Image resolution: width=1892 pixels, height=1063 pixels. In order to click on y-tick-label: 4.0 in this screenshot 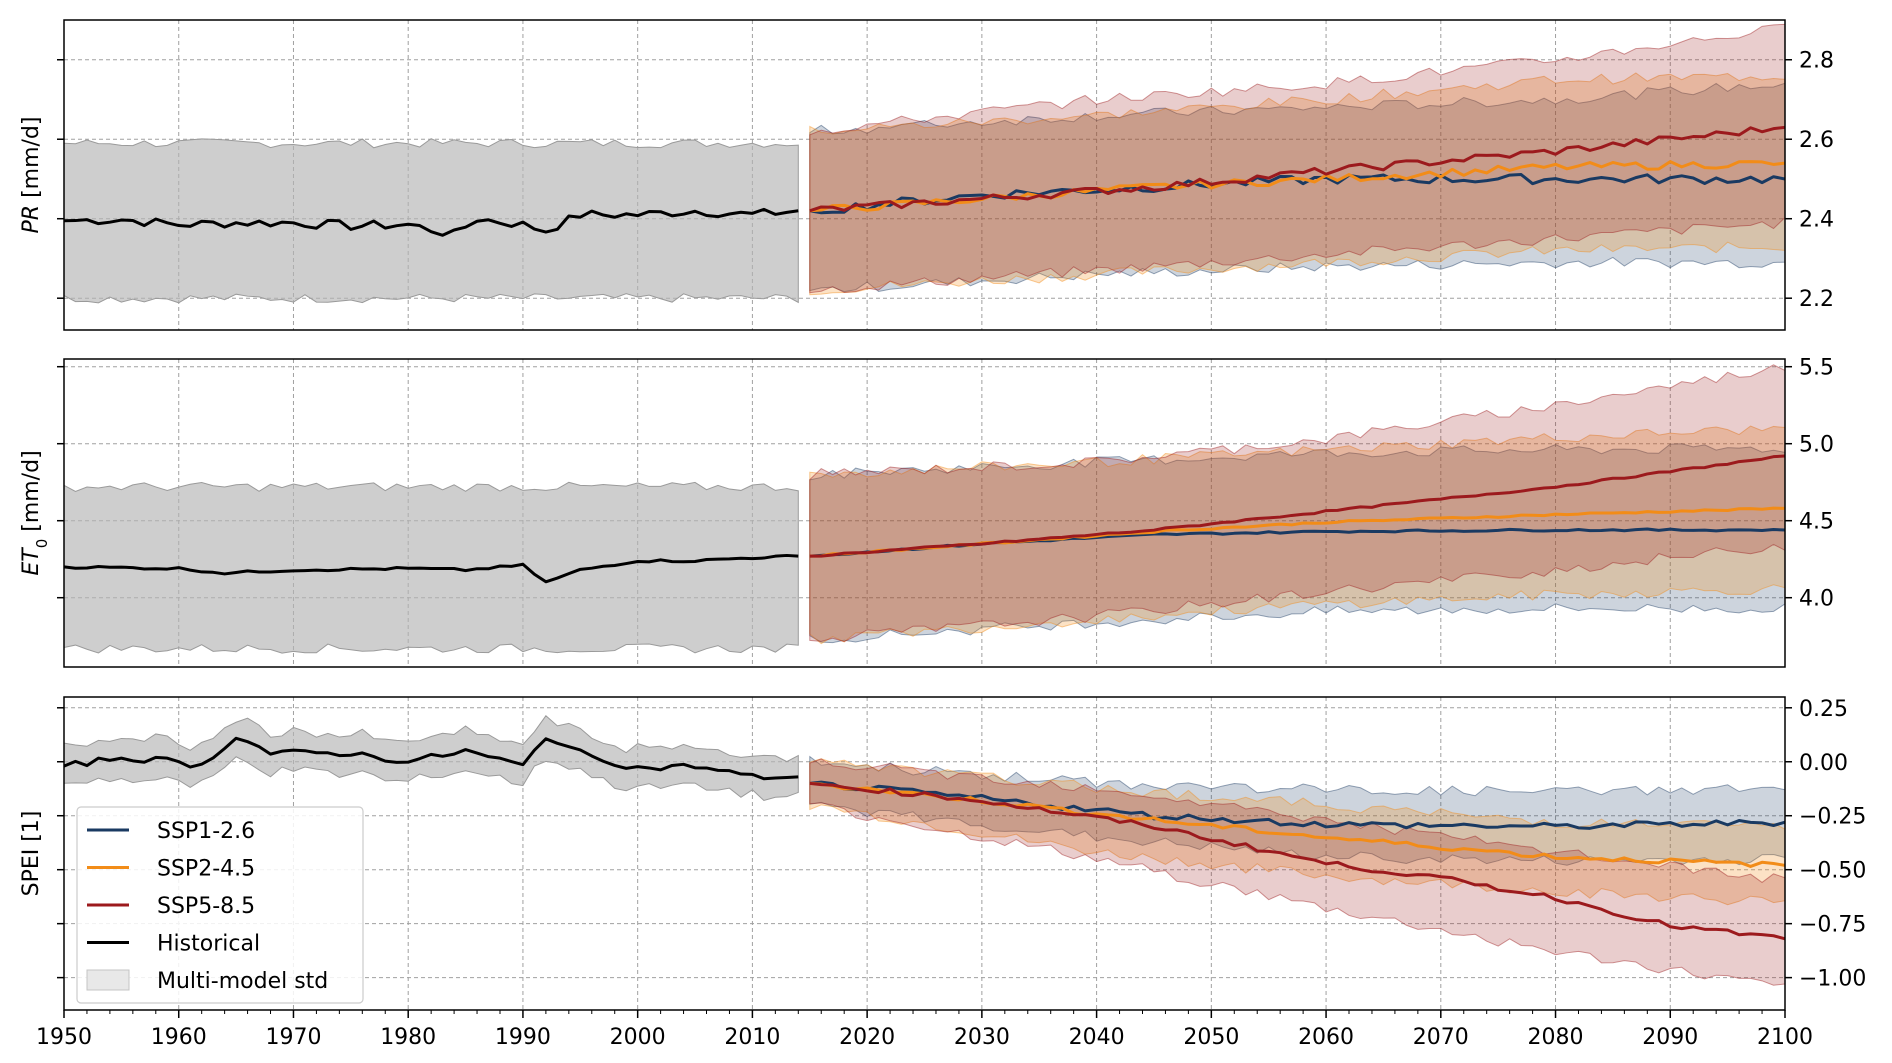, I will do `click(1816, 599)`.